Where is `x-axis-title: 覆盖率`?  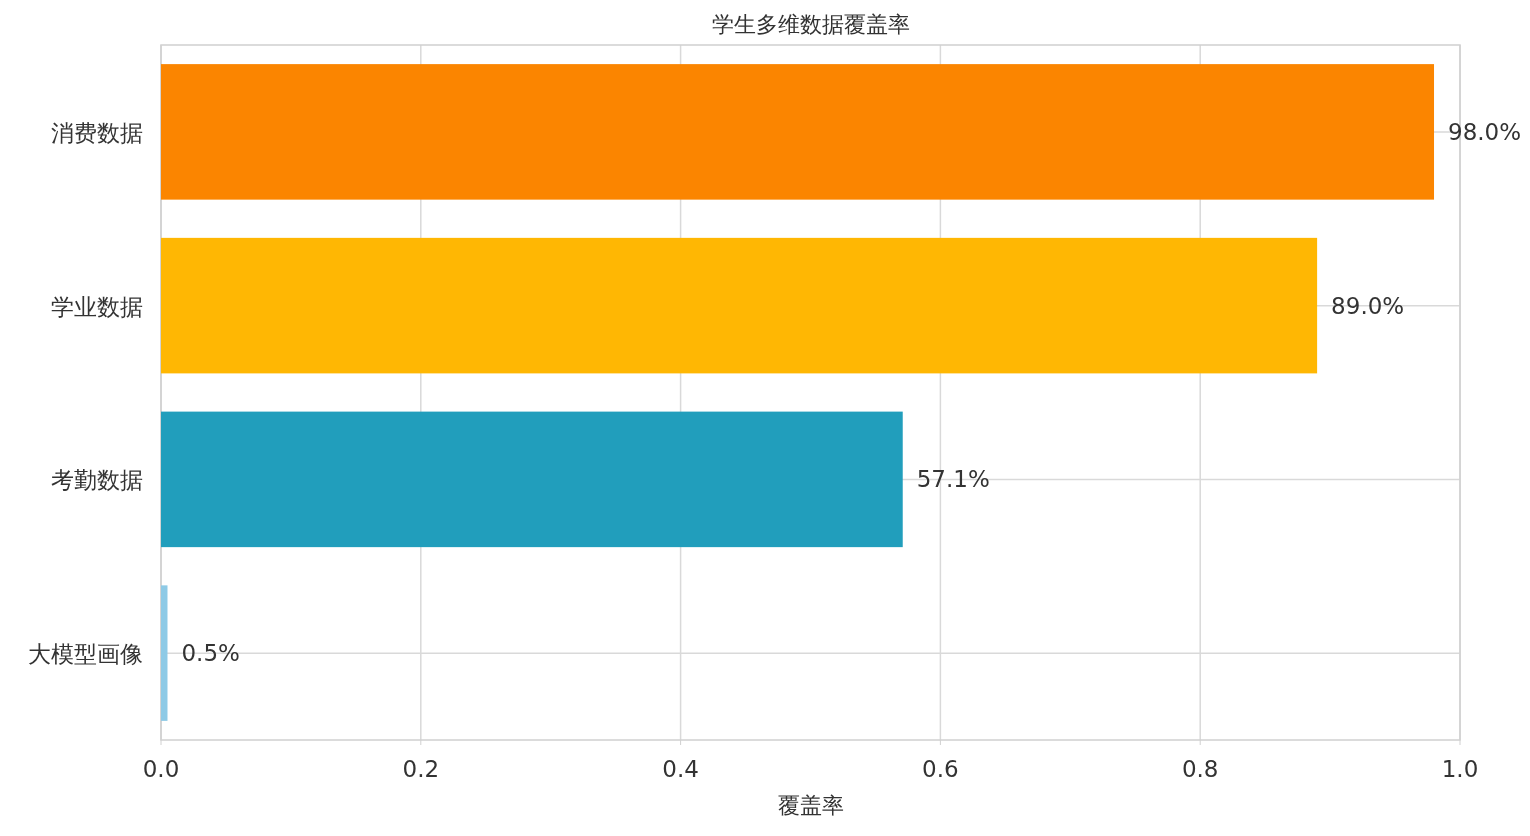
x-axis-title: 覆盖率 is located at coordinates (810, 805).